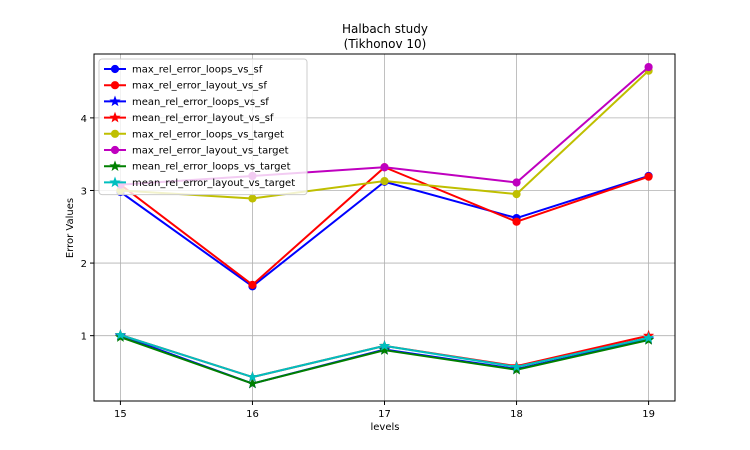  What do you see at coordinates (252, 414) in the screenshot?
I see `x-tick-label: 16` at bounding box center [252, 414].